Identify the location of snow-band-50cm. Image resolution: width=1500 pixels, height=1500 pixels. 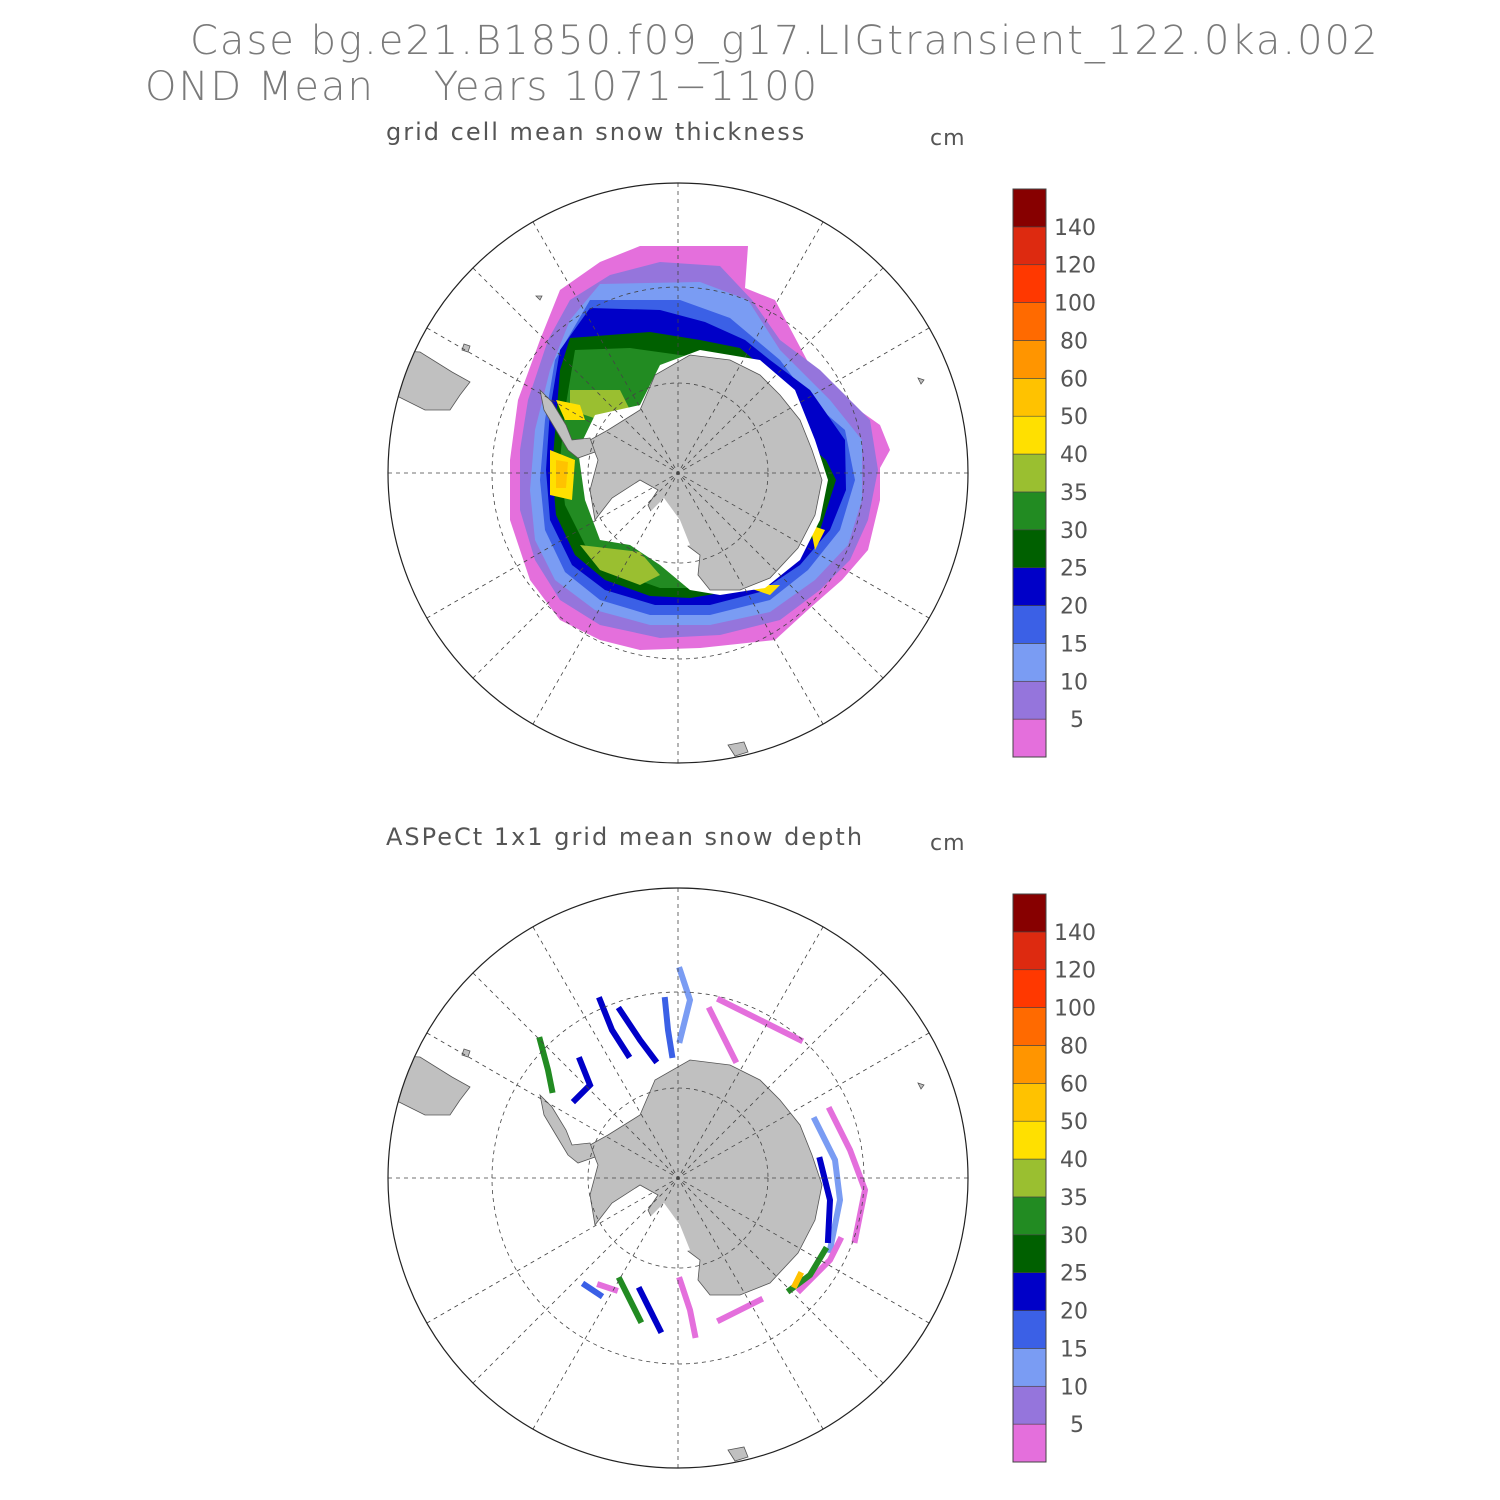
(570, 410).